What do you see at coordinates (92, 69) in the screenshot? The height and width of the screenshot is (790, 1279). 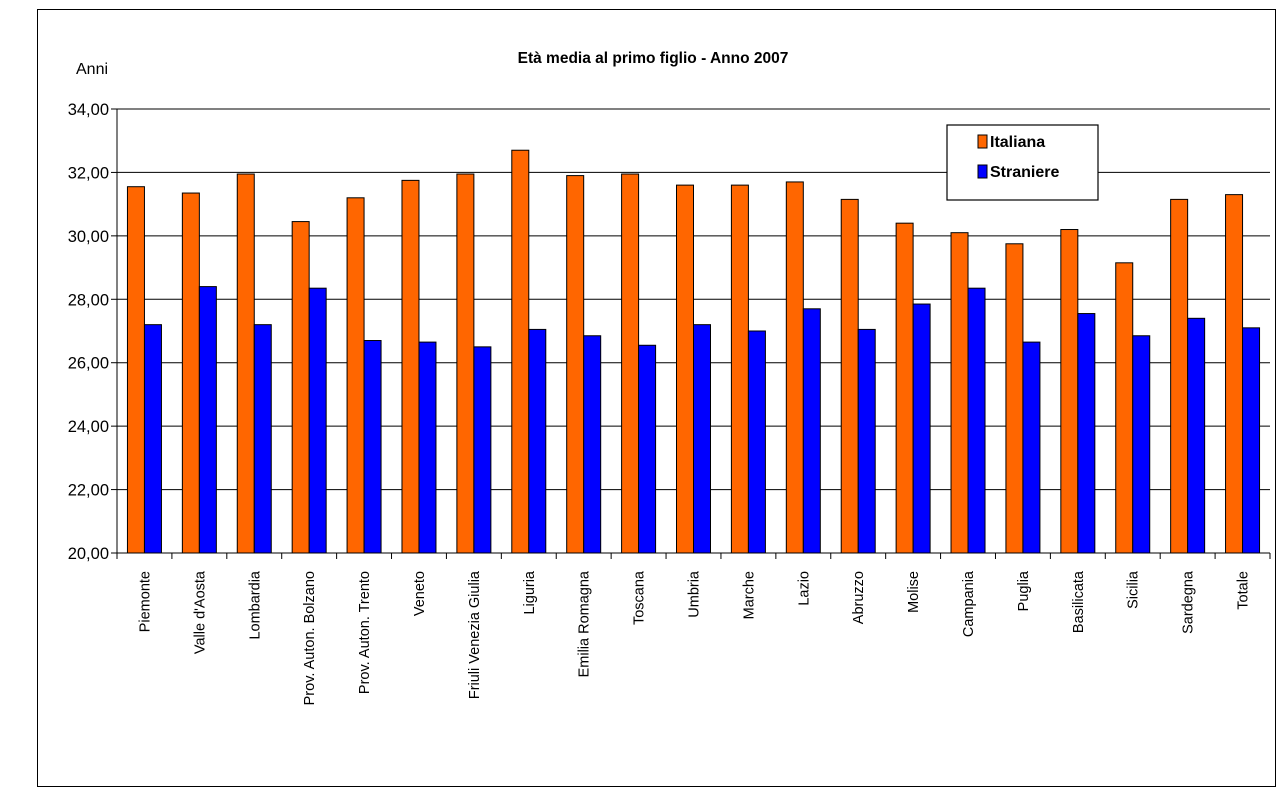 I see `y-axis-label: Anni` at bounding box center [92, 69].